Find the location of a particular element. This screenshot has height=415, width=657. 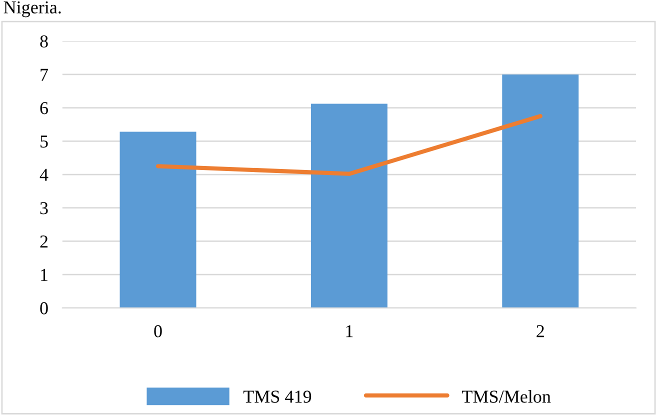

y-tick-label: 3 is located at coordinates (44, 208).